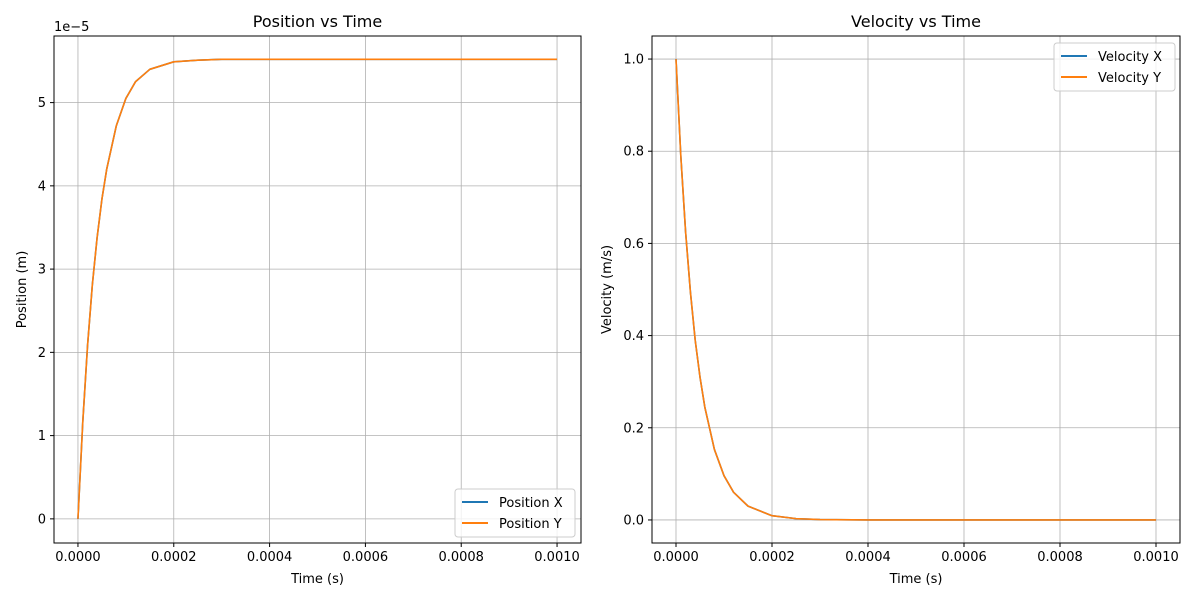 This screenshot has width=1200, height=600. What do you see at coordinates (633, 152) in the screenshot?
I see `y-tick-label: 0.8` at bounding box center [633, 152].